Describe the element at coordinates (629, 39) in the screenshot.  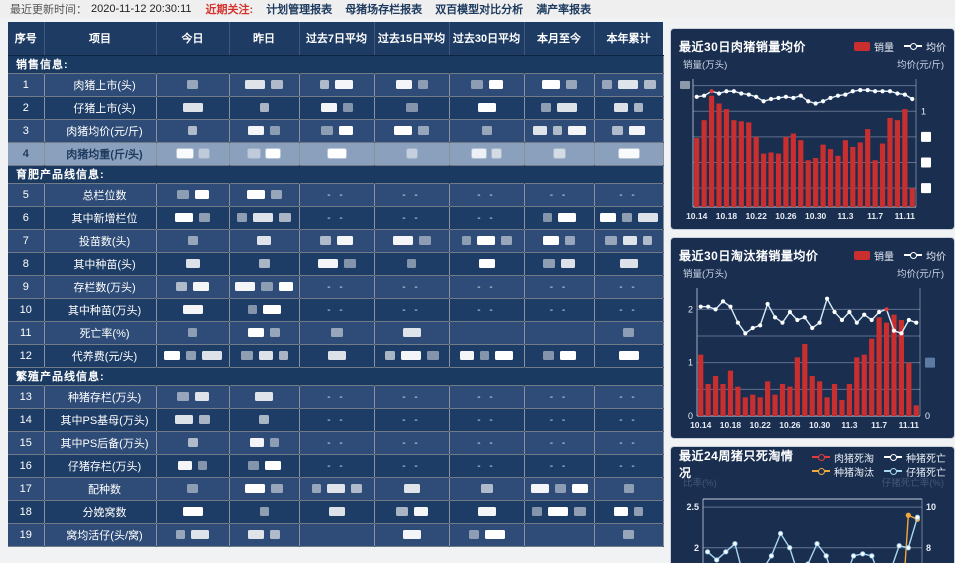
I see `column-header: 本年累计` at that location.